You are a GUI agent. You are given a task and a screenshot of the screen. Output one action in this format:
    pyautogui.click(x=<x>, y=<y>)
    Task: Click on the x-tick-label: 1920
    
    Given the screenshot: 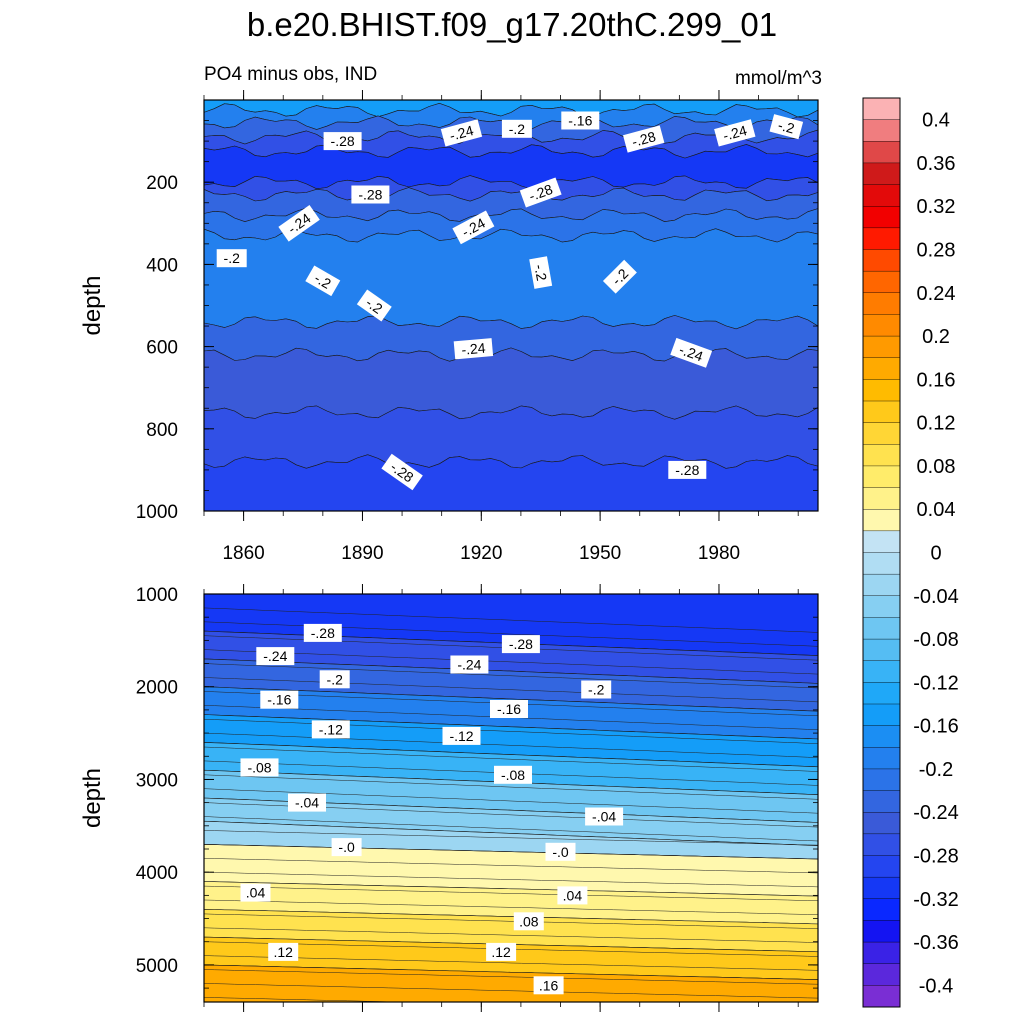 What is the action you would take?
    pyautogui.click(x=481, y=553)
    